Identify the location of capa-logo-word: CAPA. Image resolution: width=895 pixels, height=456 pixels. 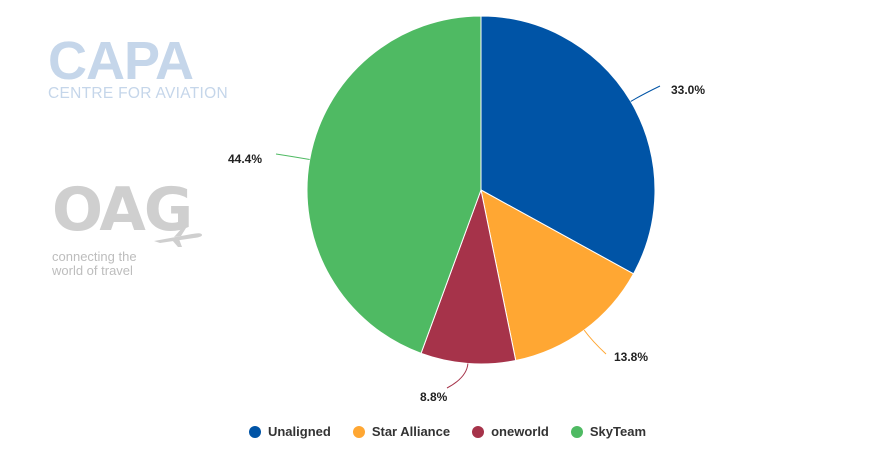
(121, 61).